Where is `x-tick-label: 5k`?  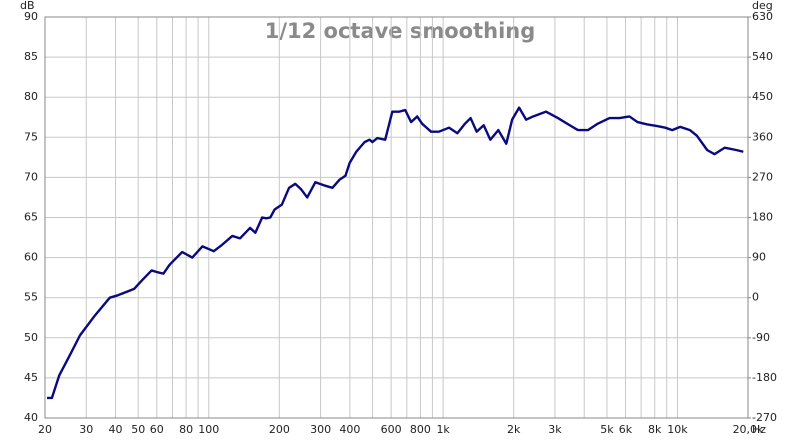 x-tick-label: 5k is located at coordinates (607, 429).